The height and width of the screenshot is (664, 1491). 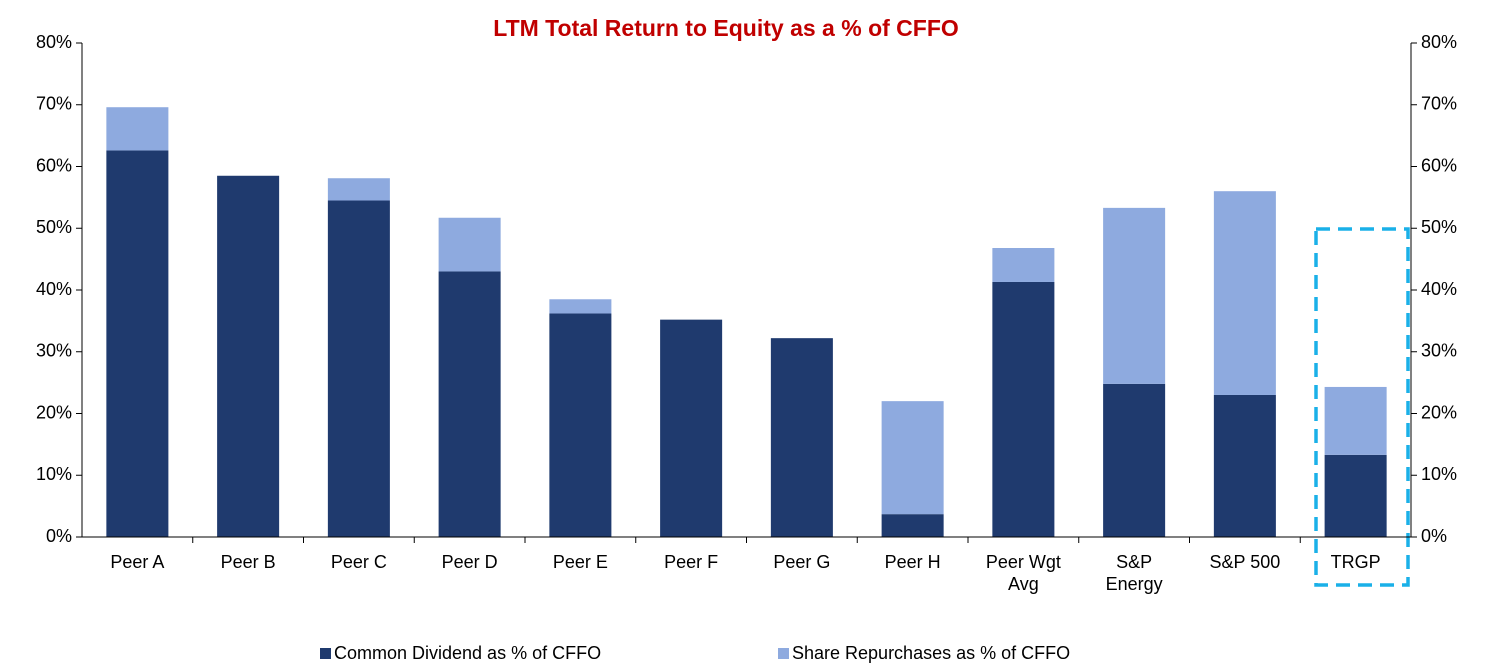 What do you see at coordinates (54, 412) in the screenshot?
I see `y-tick-label: 20%` at bounding box center [54, 412].